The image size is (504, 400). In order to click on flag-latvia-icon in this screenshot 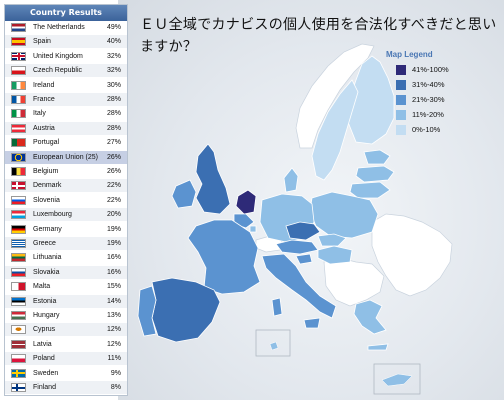, I will do `click(18, 344)`.